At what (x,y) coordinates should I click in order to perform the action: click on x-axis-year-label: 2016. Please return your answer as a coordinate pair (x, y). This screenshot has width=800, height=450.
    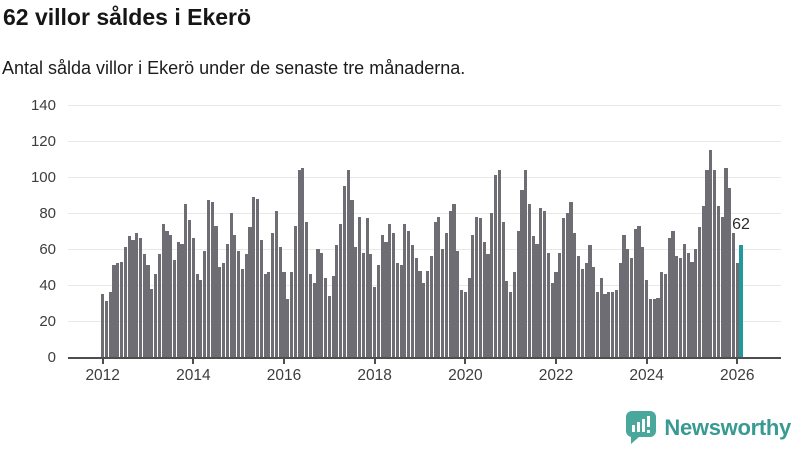
    Looking at the image, I should click on (284, 375).